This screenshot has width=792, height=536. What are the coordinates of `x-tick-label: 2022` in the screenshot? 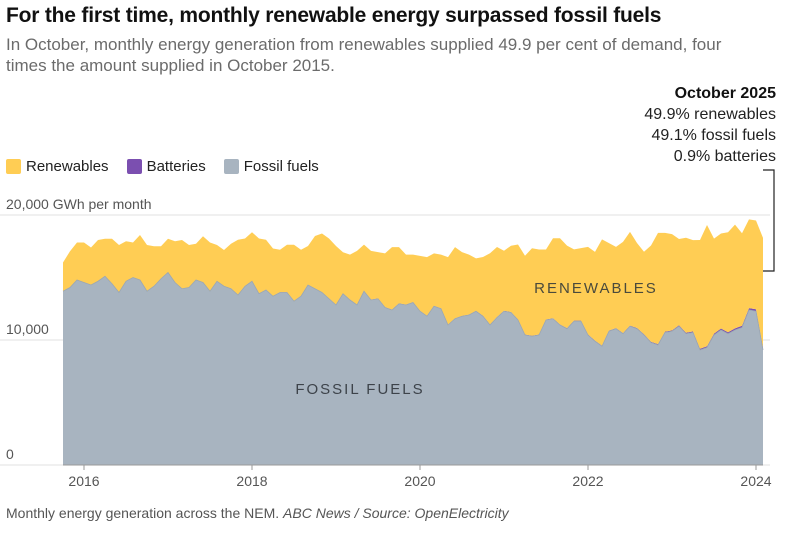 It's located at (587, 481).